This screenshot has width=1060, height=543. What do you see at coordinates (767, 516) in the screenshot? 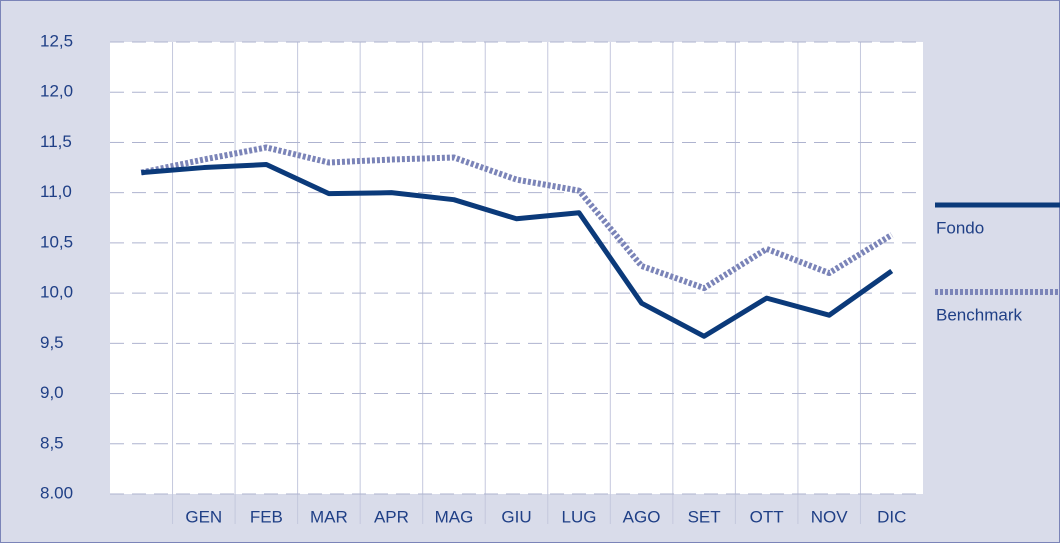
I see `x-tick-label: OTT` at bounding box center [767, 516].